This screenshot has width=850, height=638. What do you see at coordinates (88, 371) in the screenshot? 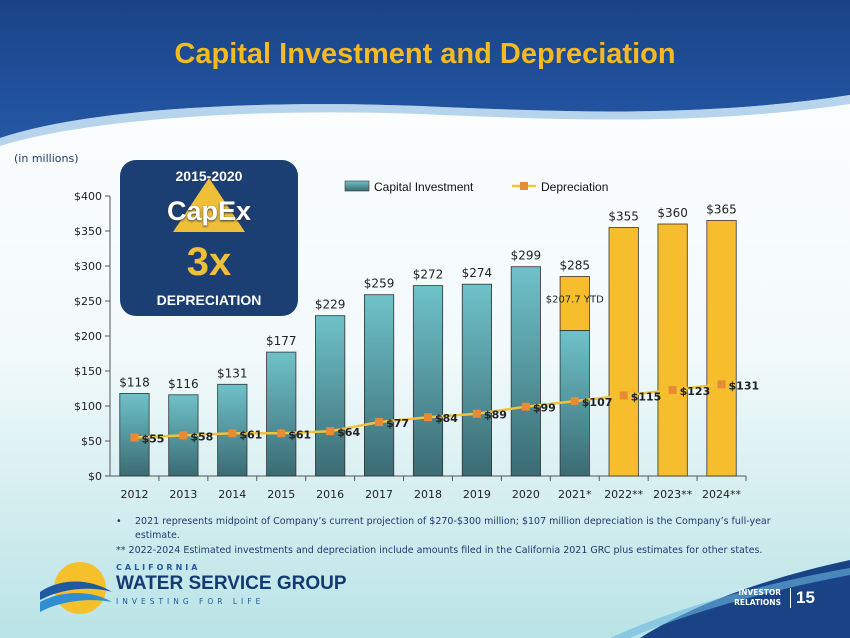
I see `y-tick-label: $150` at bounding box center [88, 371].